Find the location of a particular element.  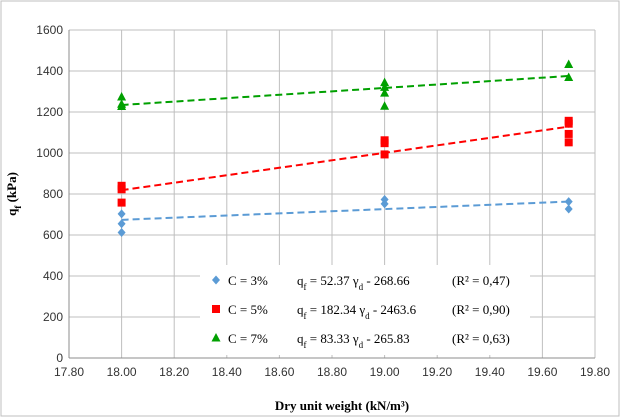

legend-box is located at coordinates (365, 310).